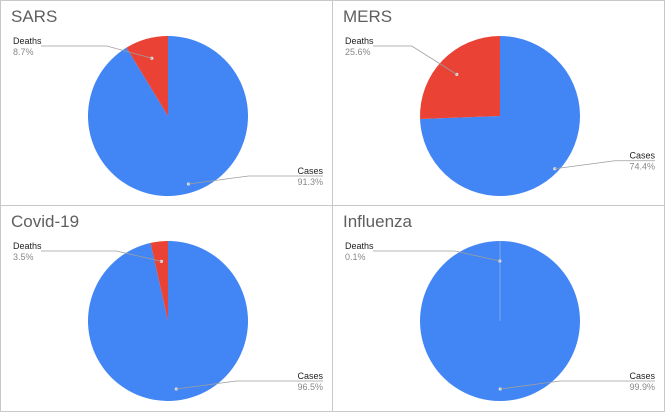  I want to click on chart-title: Influenza, so click(377, 221).